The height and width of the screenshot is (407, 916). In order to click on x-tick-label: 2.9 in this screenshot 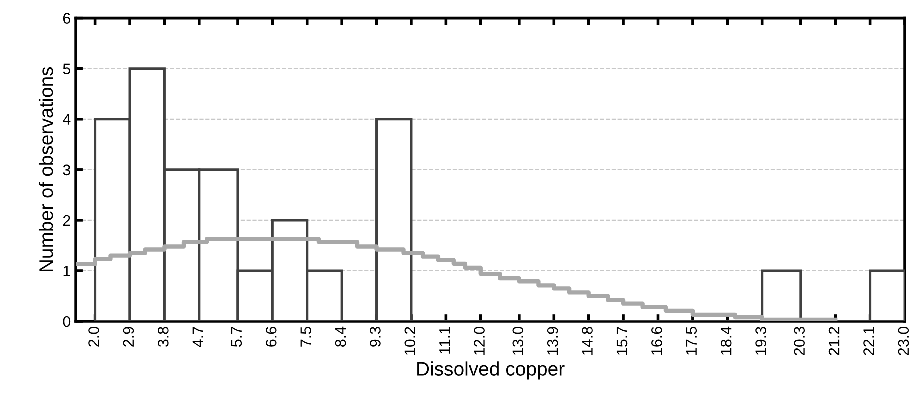, I will do `click(128, 337)`.